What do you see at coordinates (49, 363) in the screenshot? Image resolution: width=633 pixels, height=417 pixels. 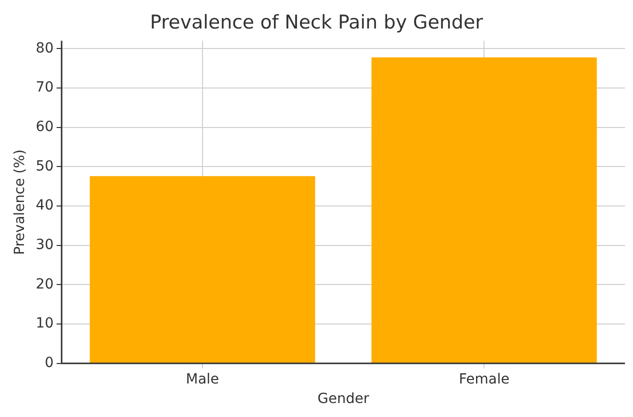 I see `y-tick-label: 0` at bounding box center [49, 363].